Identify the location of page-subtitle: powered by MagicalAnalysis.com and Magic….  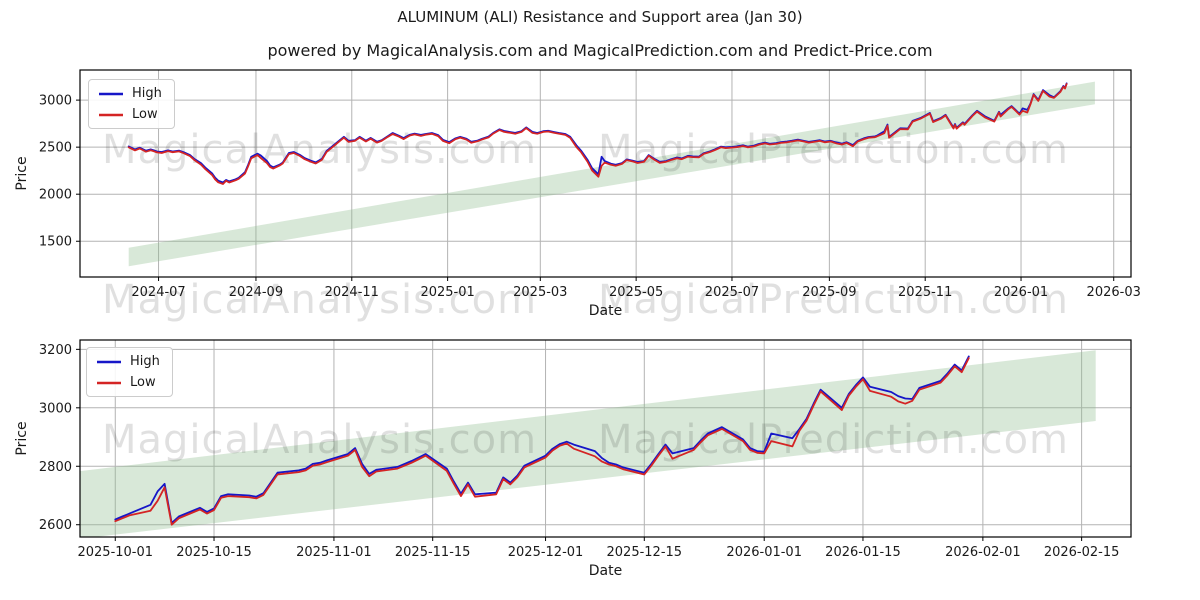
(600, 50).